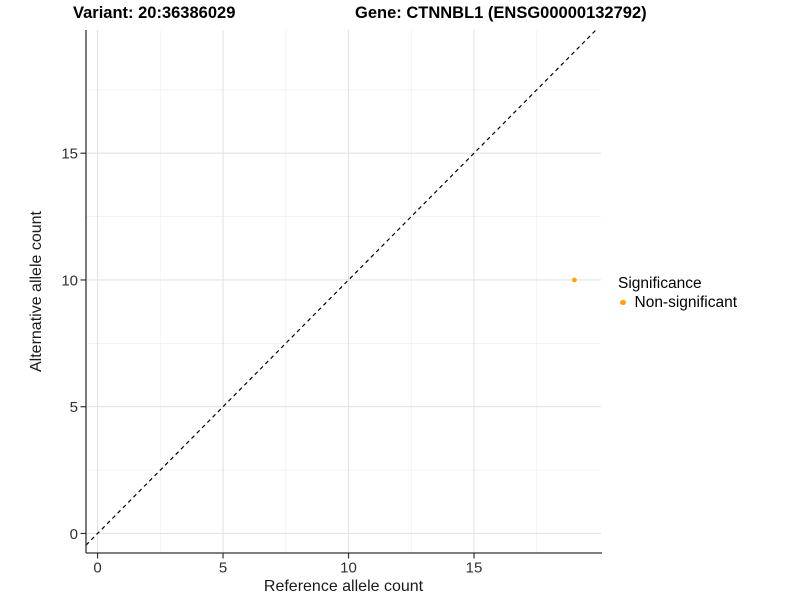  What do you see at coordinates (474, 568) in the screenshot?
I see `x-tick-label: 15` at bounding box center [474, 568].